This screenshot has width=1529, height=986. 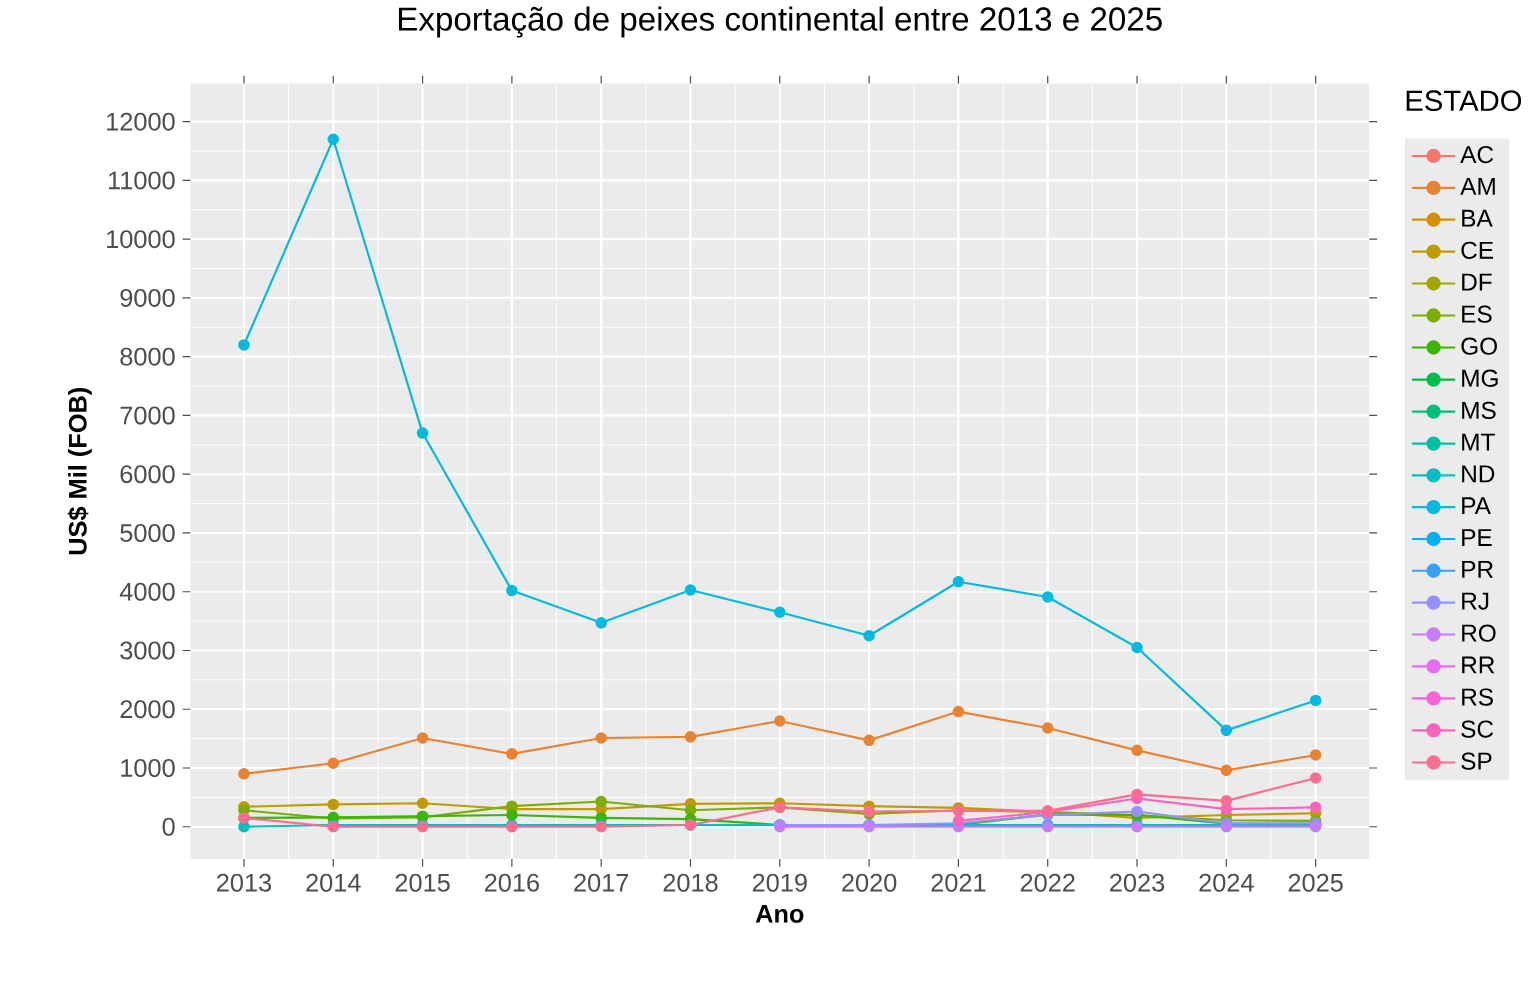 I want to click on legend-label: RS, so click(x=1477, y=697).